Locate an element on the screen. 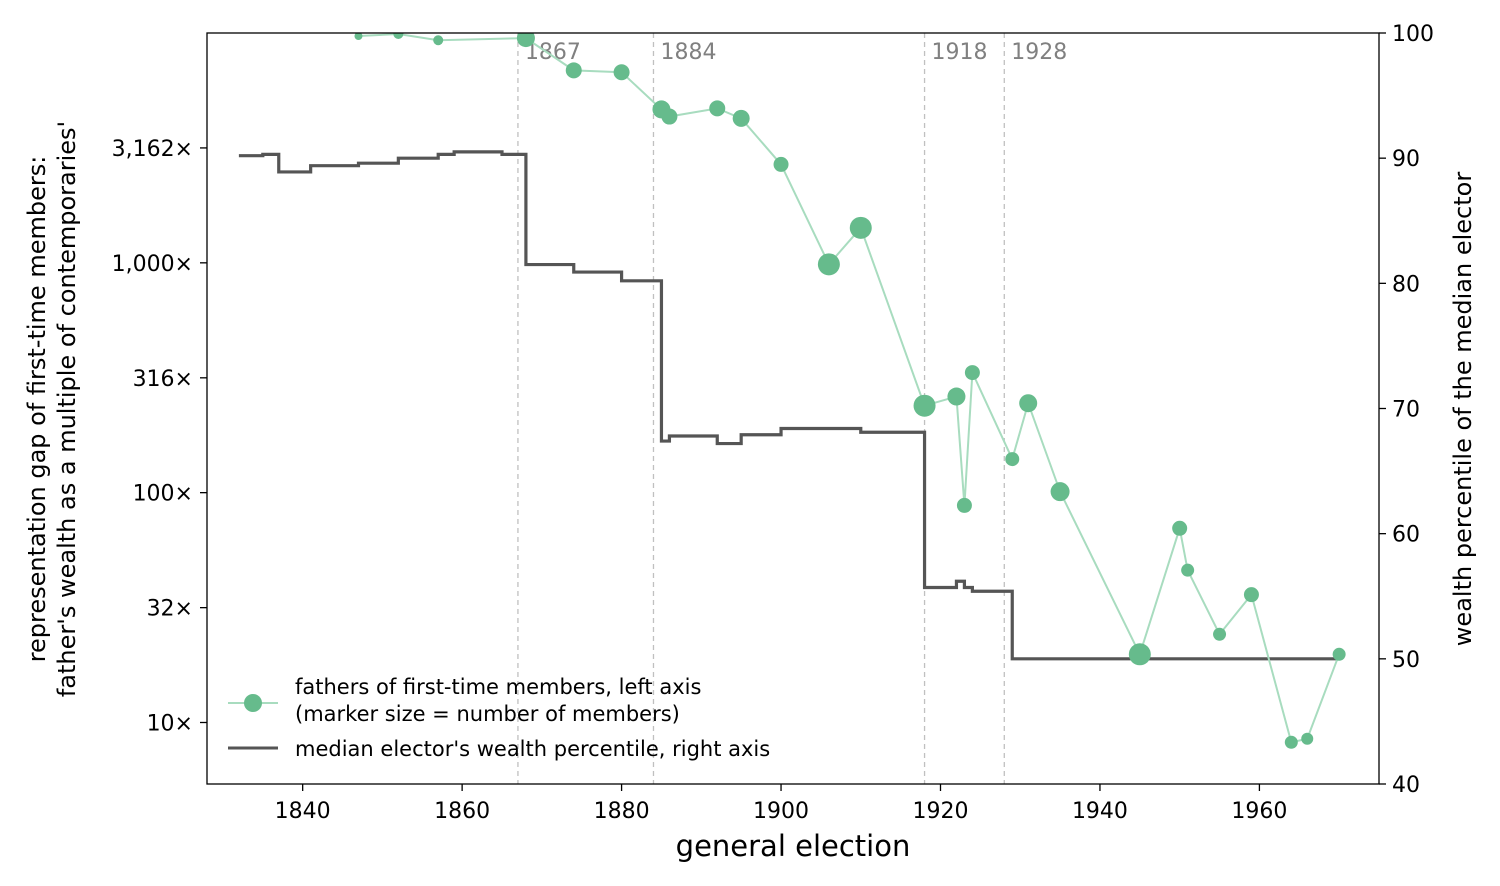 Image resolution: width=1500 pixels, height=886 pixels. right-y-tick-label-40: 40 is located at coordinates (1406, 785).